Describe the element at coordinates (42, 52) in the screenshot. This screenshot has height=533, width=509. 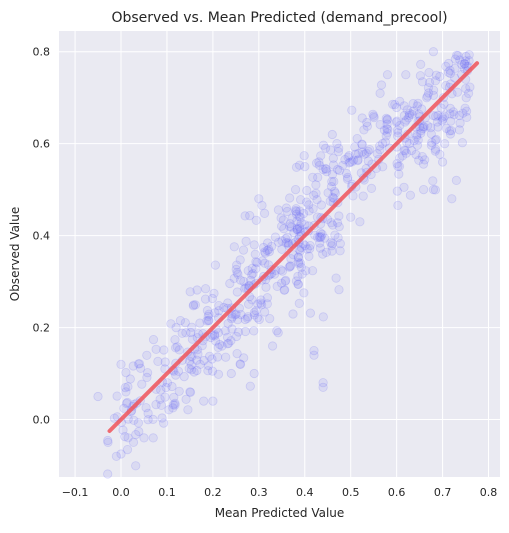
I see `y-tick-label: 0.8` at that location.